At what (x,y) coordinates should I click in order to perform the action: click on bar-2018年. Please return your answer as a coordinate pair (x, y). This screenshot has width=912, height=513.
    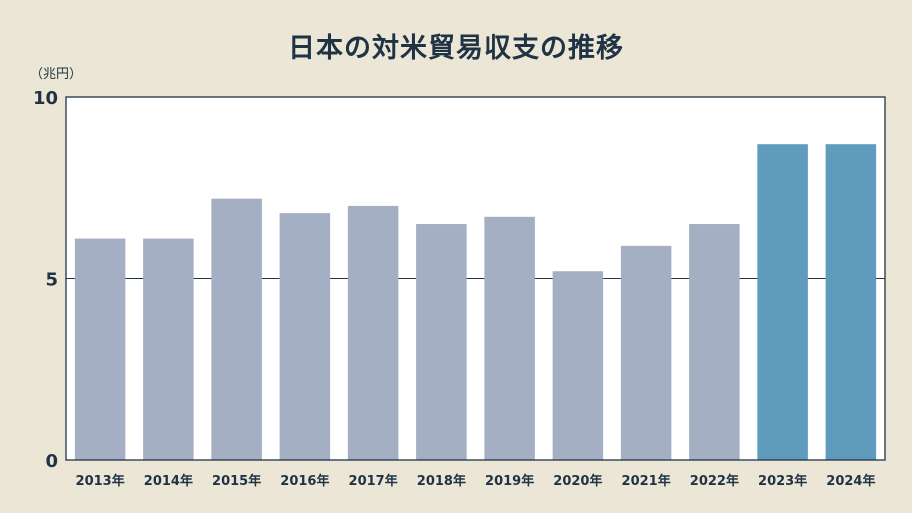
    Looking at the image, I should click on (441, 342).